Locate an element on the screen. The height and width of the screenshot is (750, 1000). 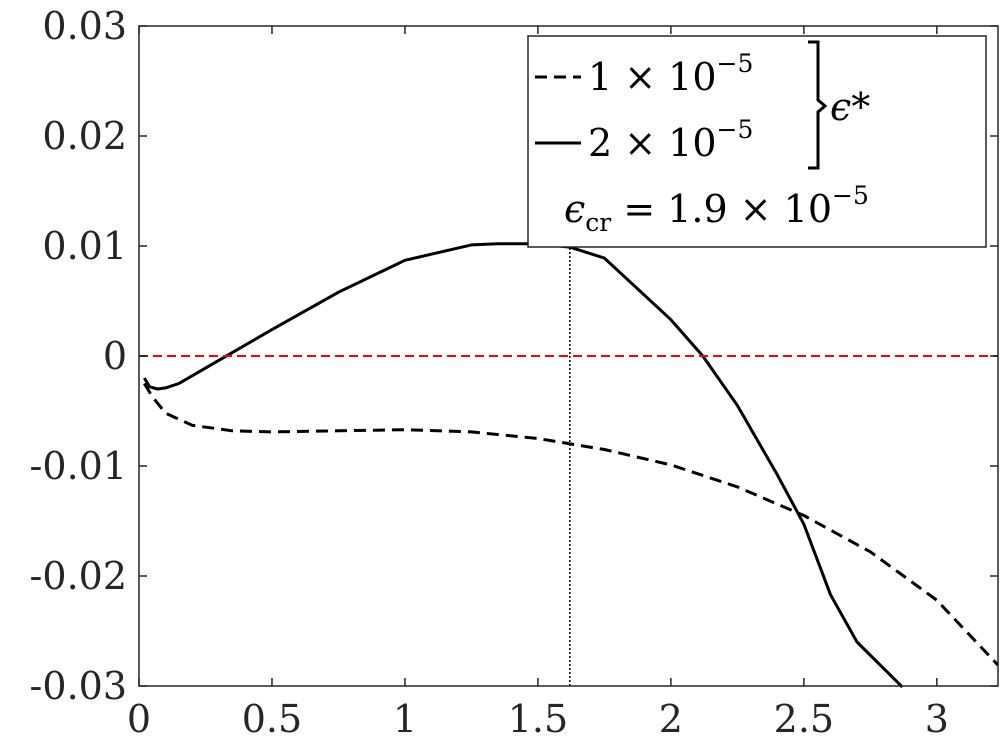
y-tick-label: -0.02 is located at coordinates (78, 576).